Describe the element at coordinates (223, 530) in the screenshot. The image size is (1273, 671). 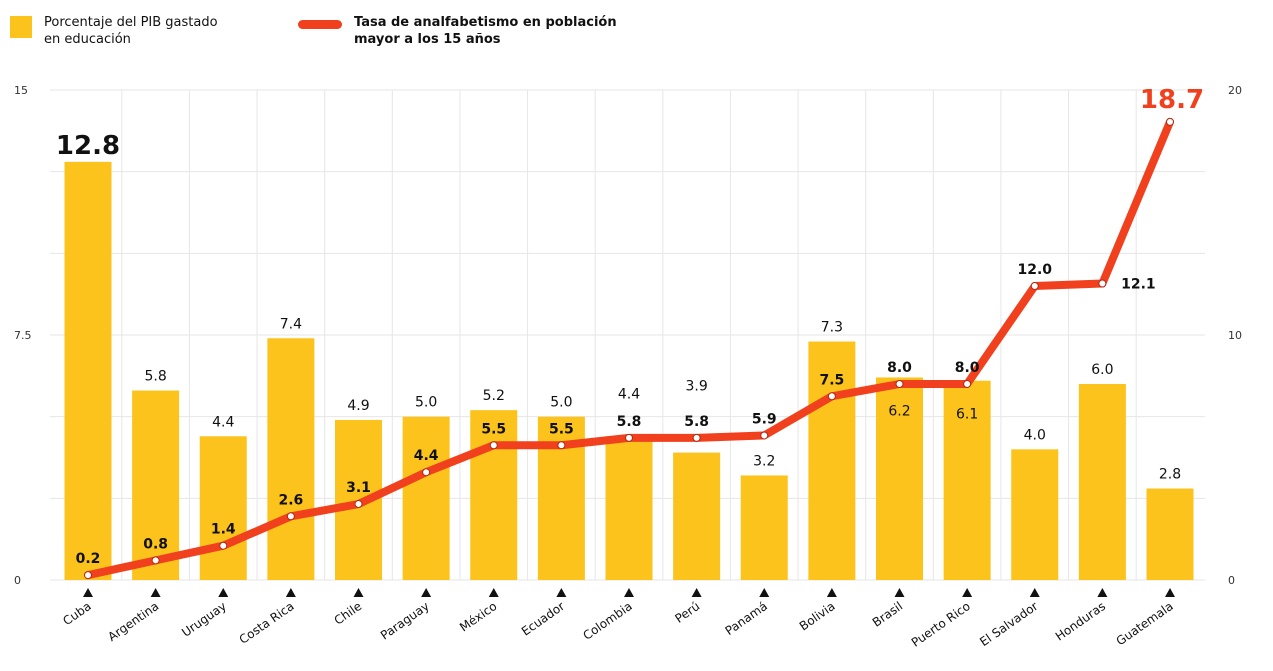
I see `line-value-label: 1.4` at that location.